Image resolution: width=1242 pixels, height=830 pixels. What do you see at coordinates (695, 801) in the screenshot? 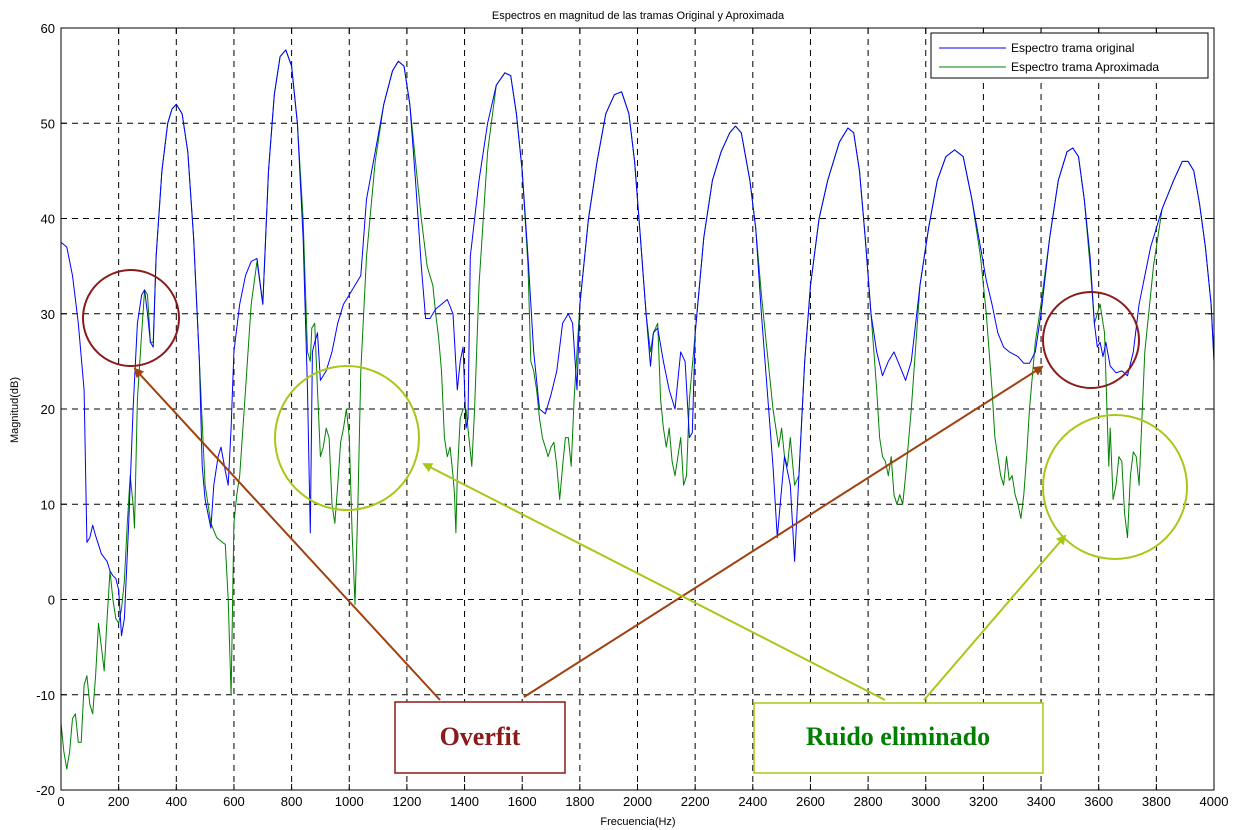
I see `x-tick-label: 2200` at bounding box center [695, 801].